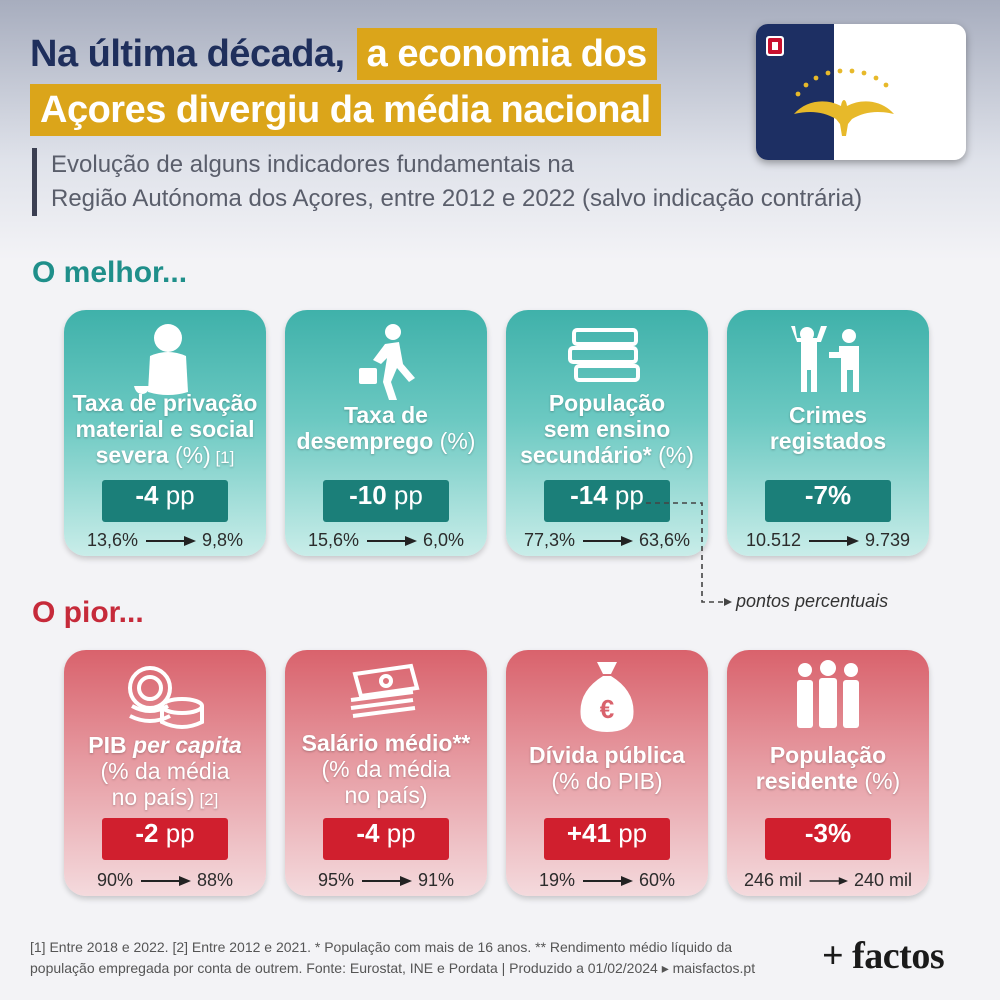  I want to click on card-label-line1: Salário médio**, so click(386, 743).